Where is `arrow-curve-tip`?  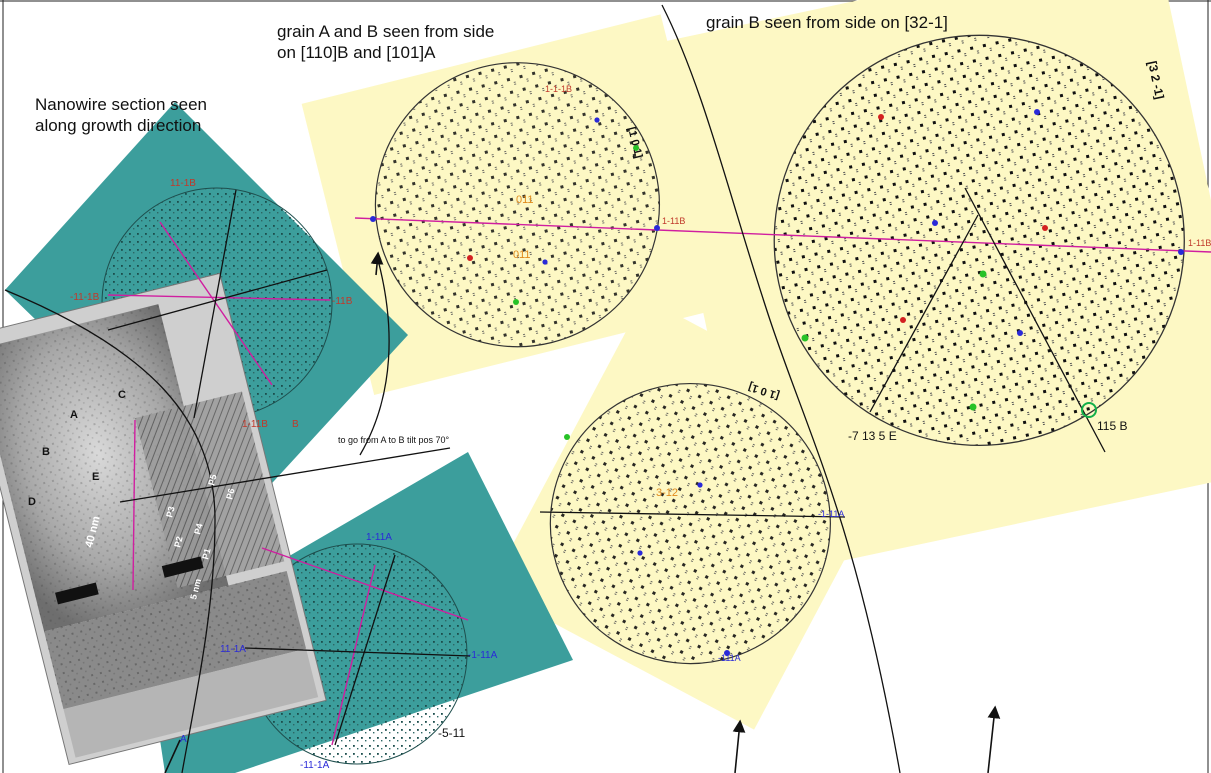
arrow-curve-tip is located at coordinates (377, 263).